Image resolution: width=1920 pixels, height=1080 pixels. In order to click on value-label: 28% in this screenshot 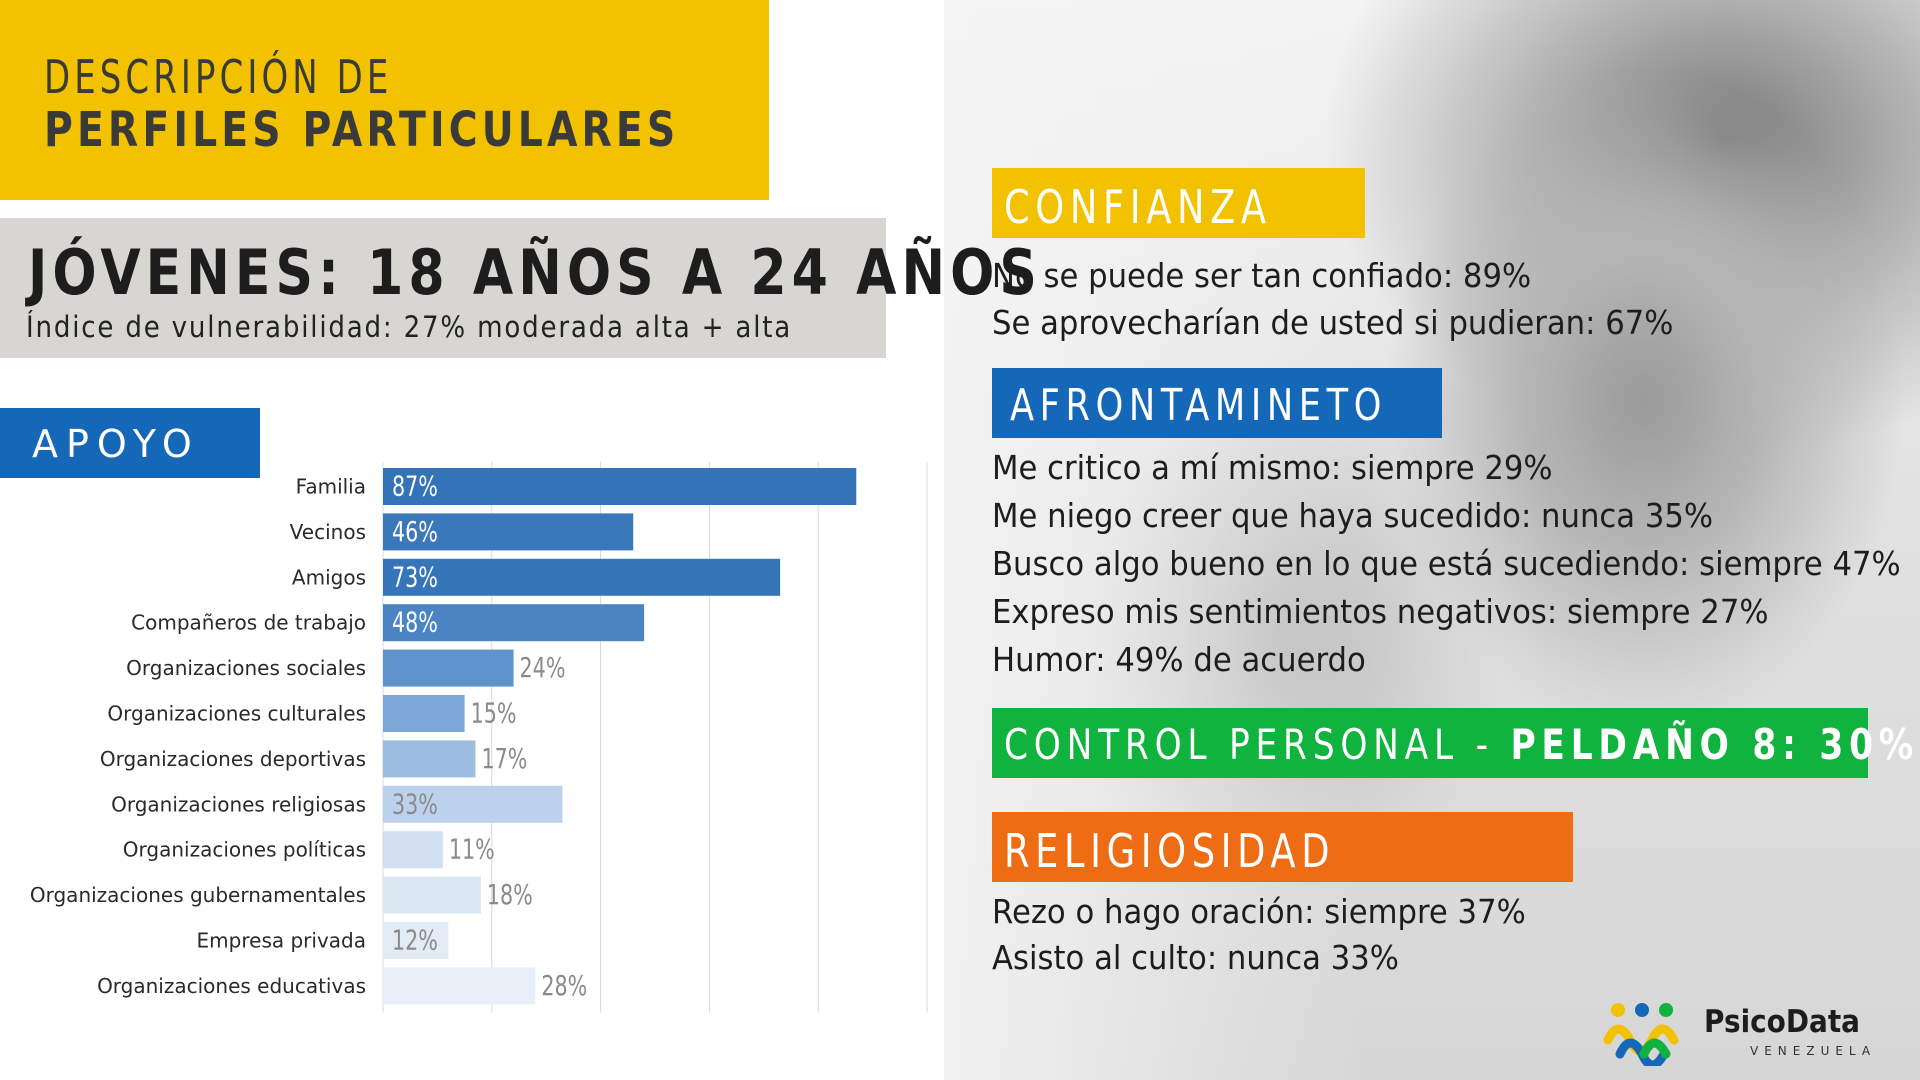, I will do `click(564, 986)`.